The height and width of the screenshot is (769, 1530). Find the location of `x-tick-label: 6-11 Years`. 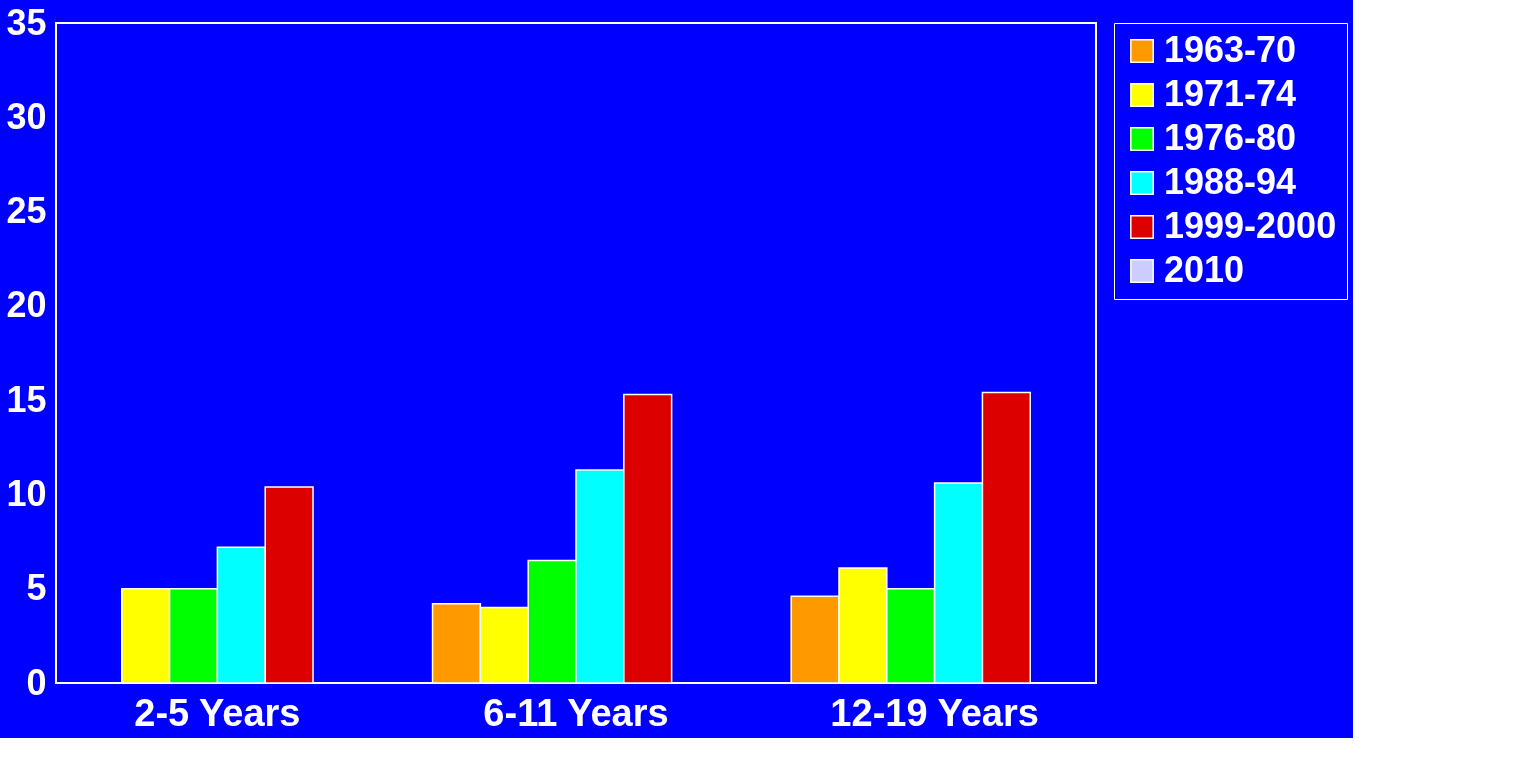

x-tick-label: 6-11 Years is located at coordinates (576, 712).